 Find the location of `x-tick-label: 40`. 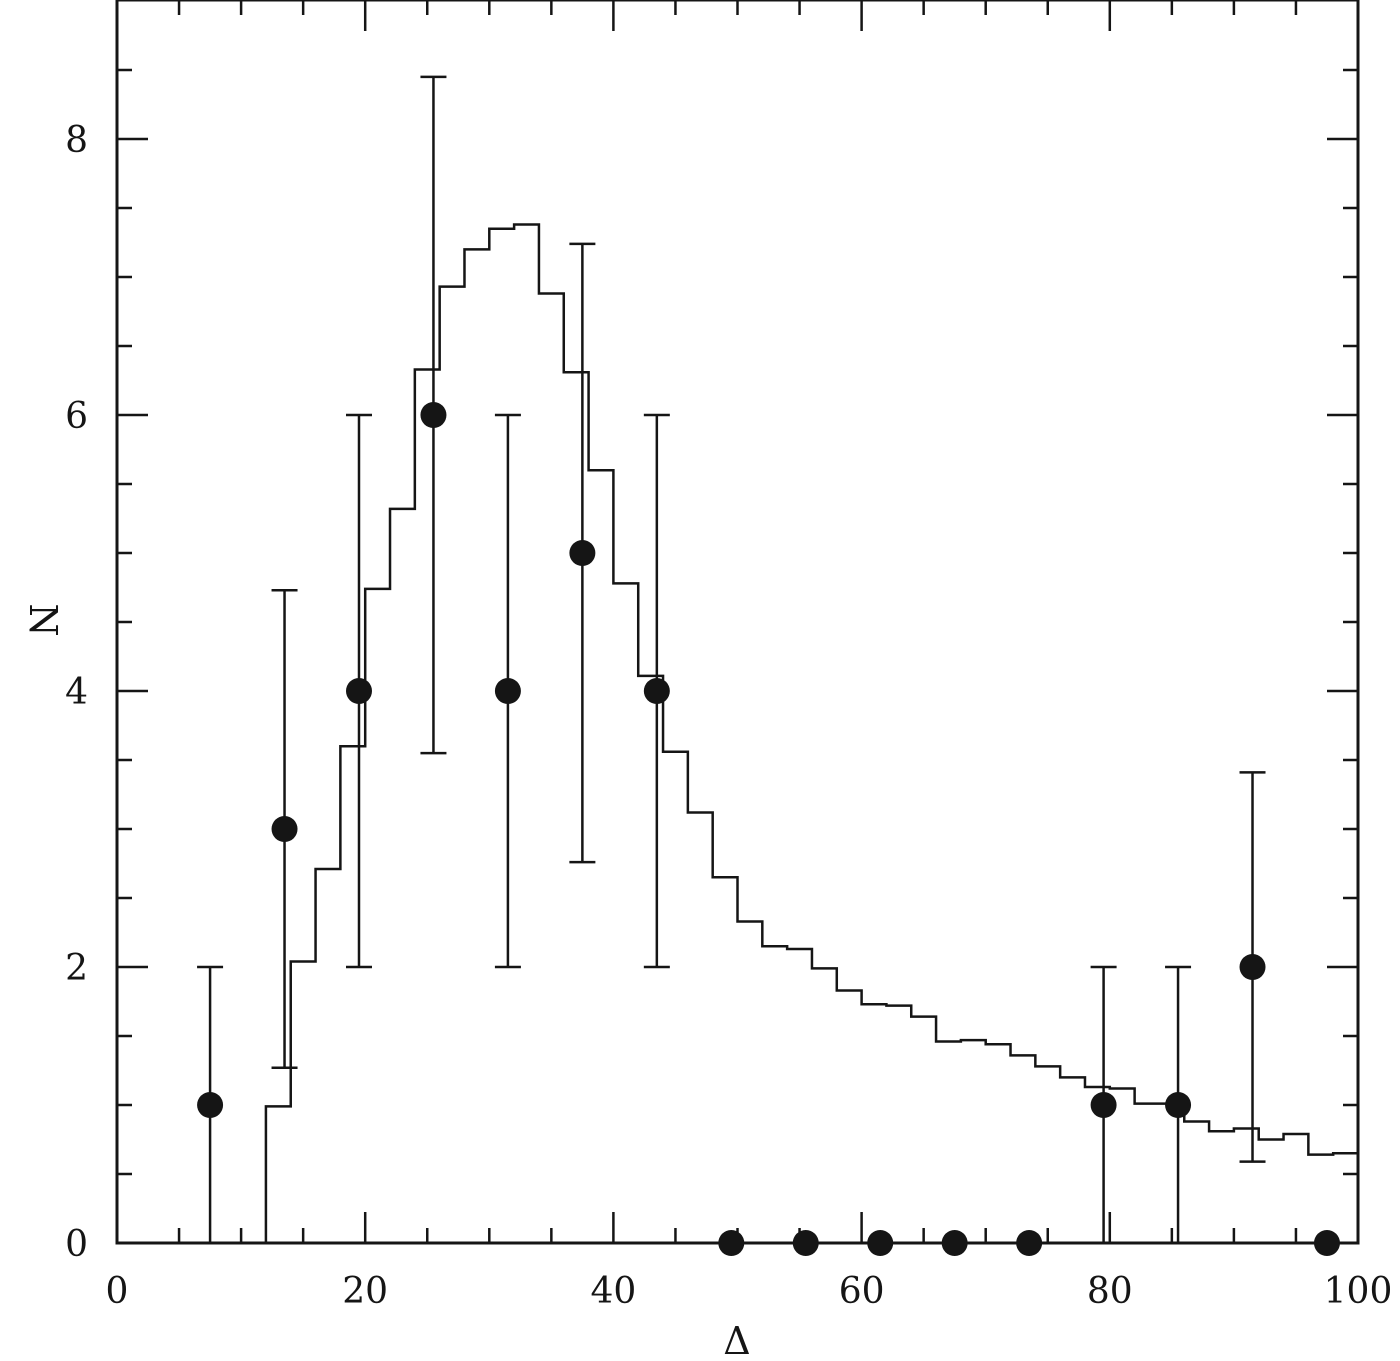

x-tick-label: 40 is located at coordinates (613, 1291).